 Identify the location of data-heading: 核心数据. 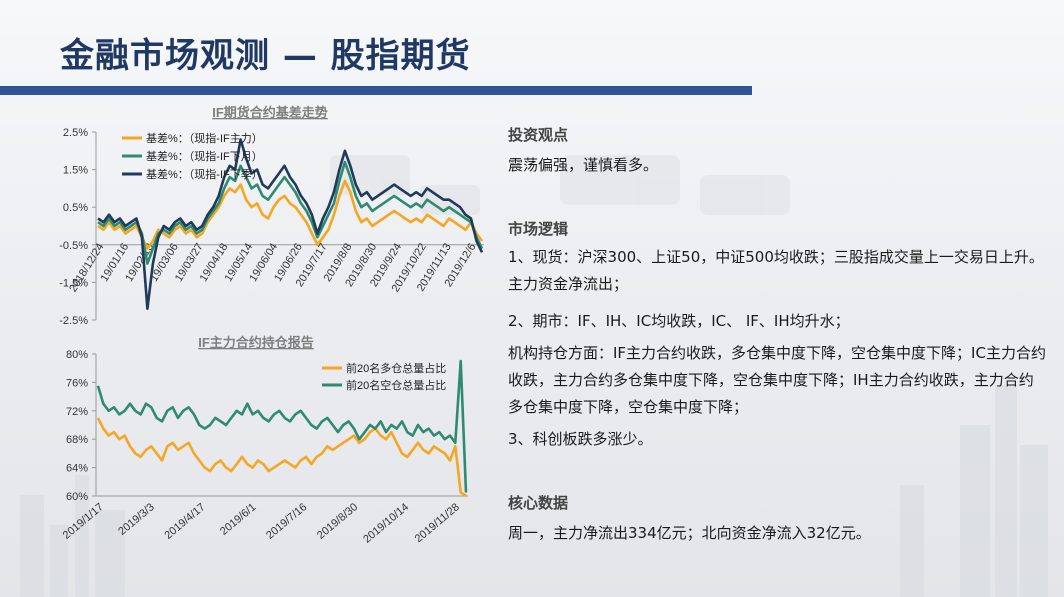
(538, 503).